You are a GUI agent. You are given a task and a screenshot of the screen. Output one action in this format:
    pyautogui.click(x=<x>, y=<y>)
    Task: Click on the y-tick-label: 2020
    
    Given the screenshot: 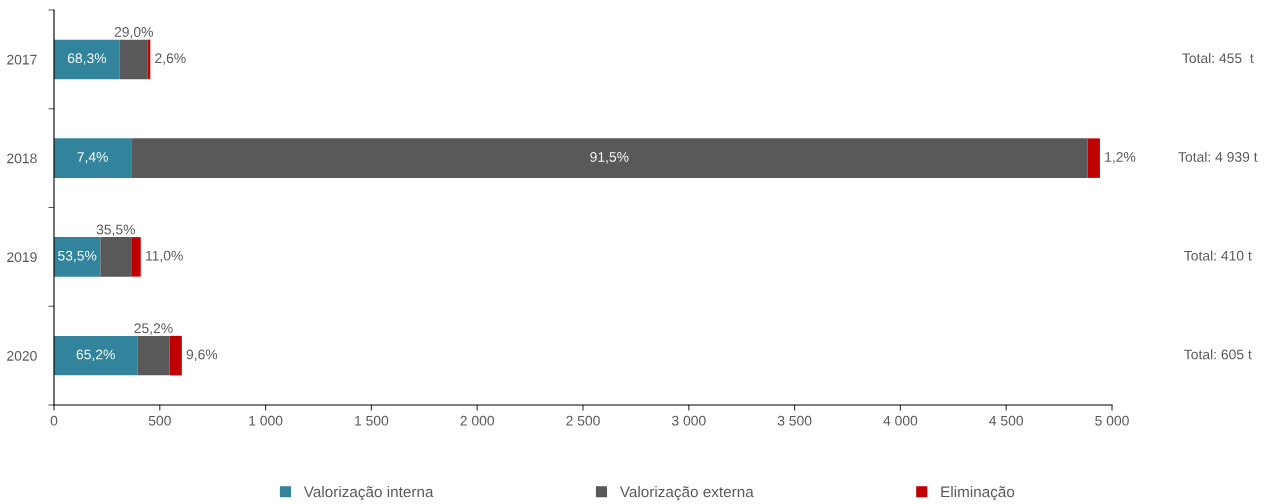 What is the action you would take?
    pyautogui.click(x=22, y=355)
    